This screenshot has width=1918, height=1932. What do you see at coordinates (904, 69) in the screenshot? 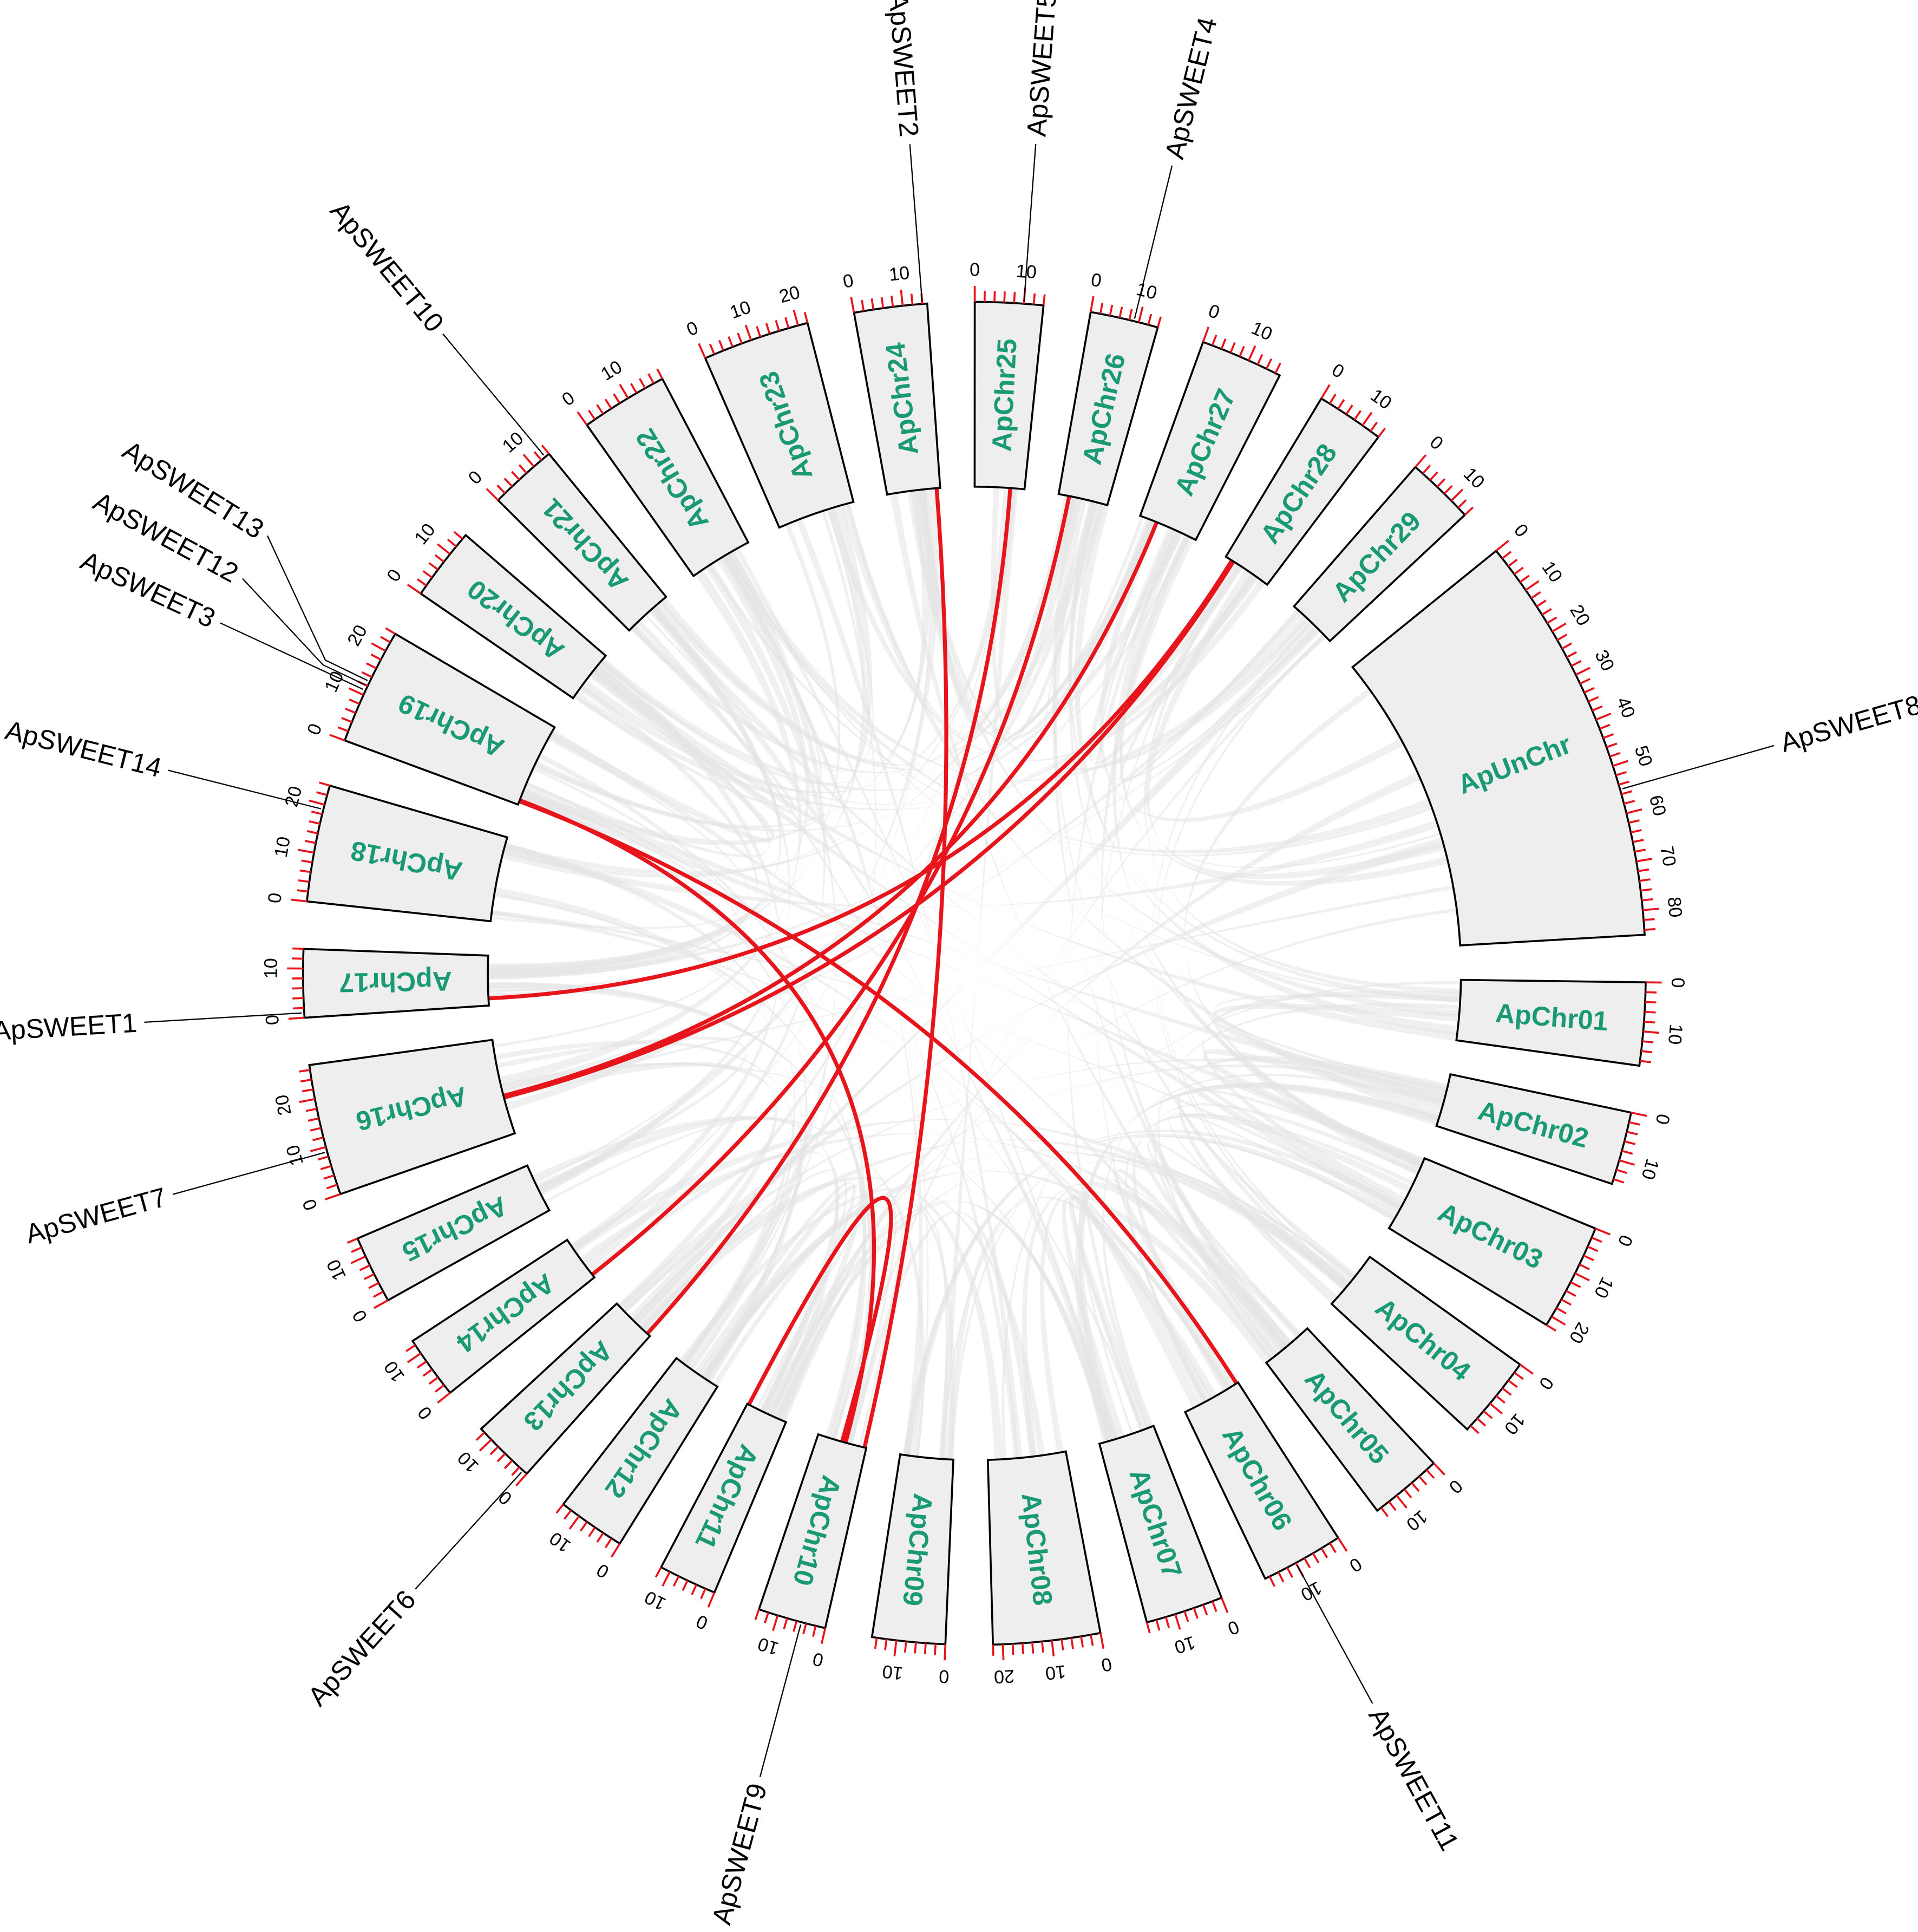
I see `gene-label: ApSWEET2` at bounding box center [904, 69].